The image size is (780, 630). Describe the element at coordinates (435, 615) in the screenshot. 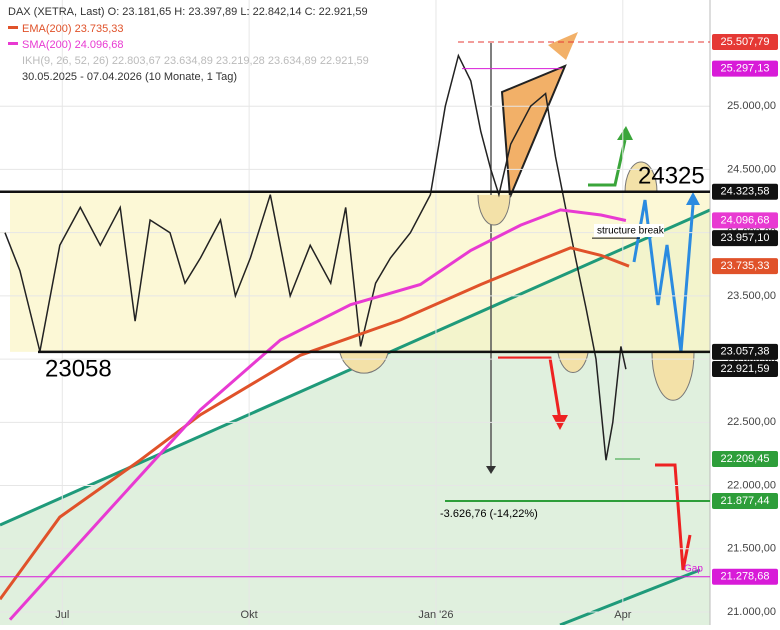

I see `x-tick-label: Jan '26` at that location.